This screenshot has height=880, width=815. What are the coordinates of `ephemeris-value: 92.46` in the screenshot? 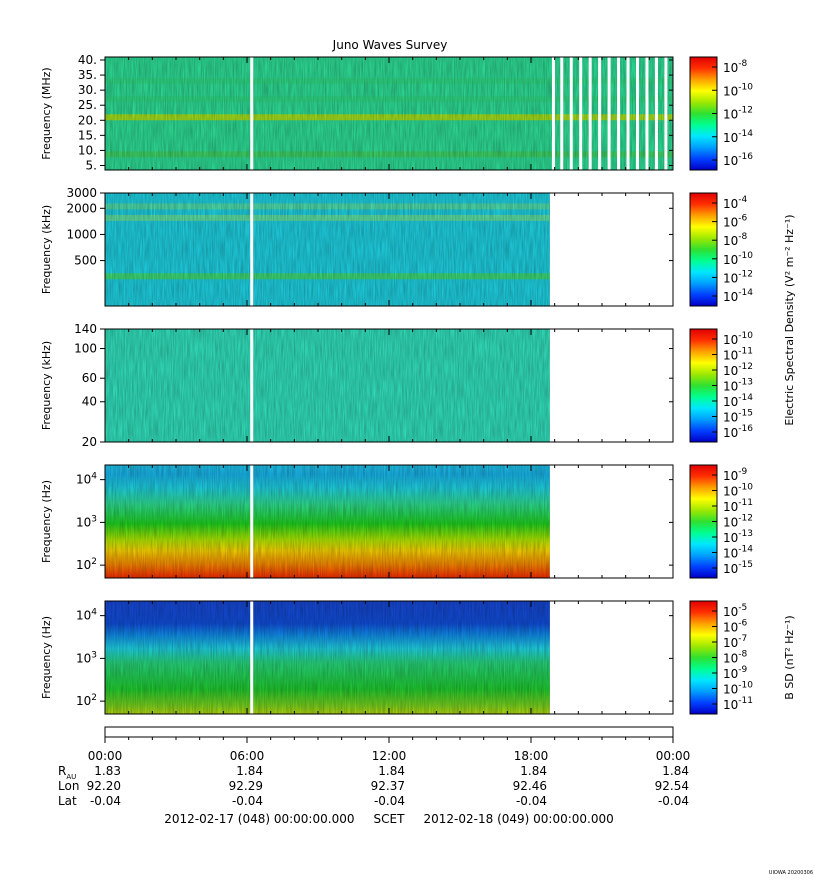 It's located at (530, 786).